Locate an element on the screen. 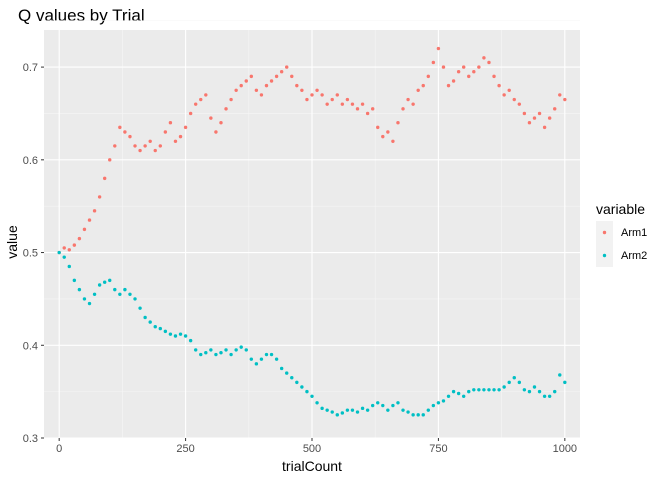  chart-title: Q values by Trial is located at coordinates (81, 15).